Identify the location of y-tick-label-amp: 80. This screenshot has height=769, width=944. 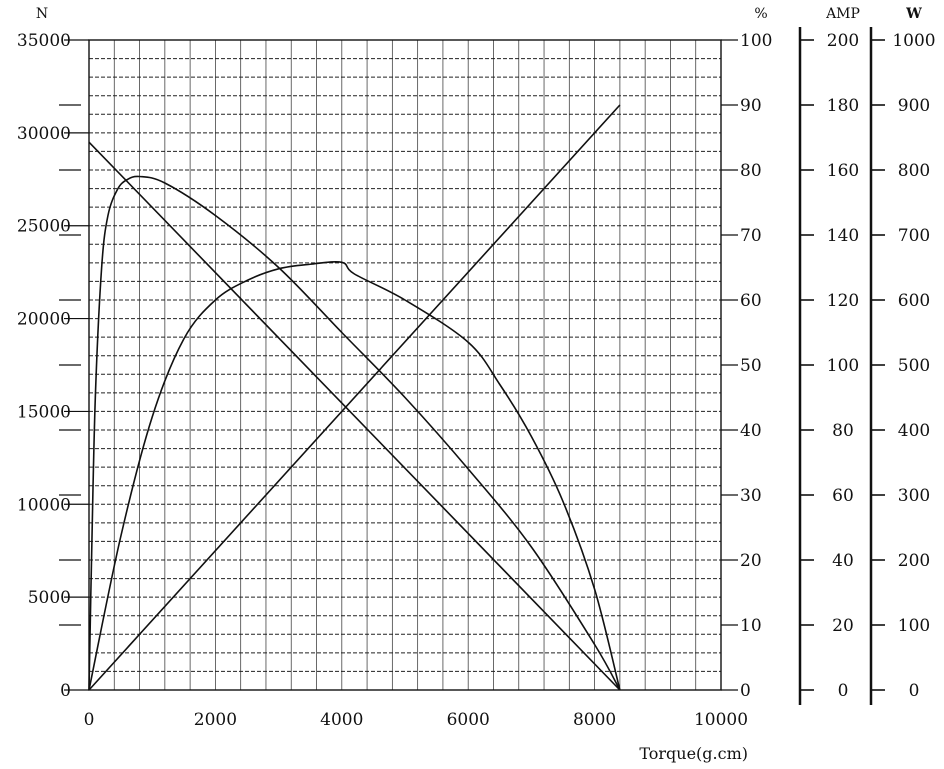
(843, 431).